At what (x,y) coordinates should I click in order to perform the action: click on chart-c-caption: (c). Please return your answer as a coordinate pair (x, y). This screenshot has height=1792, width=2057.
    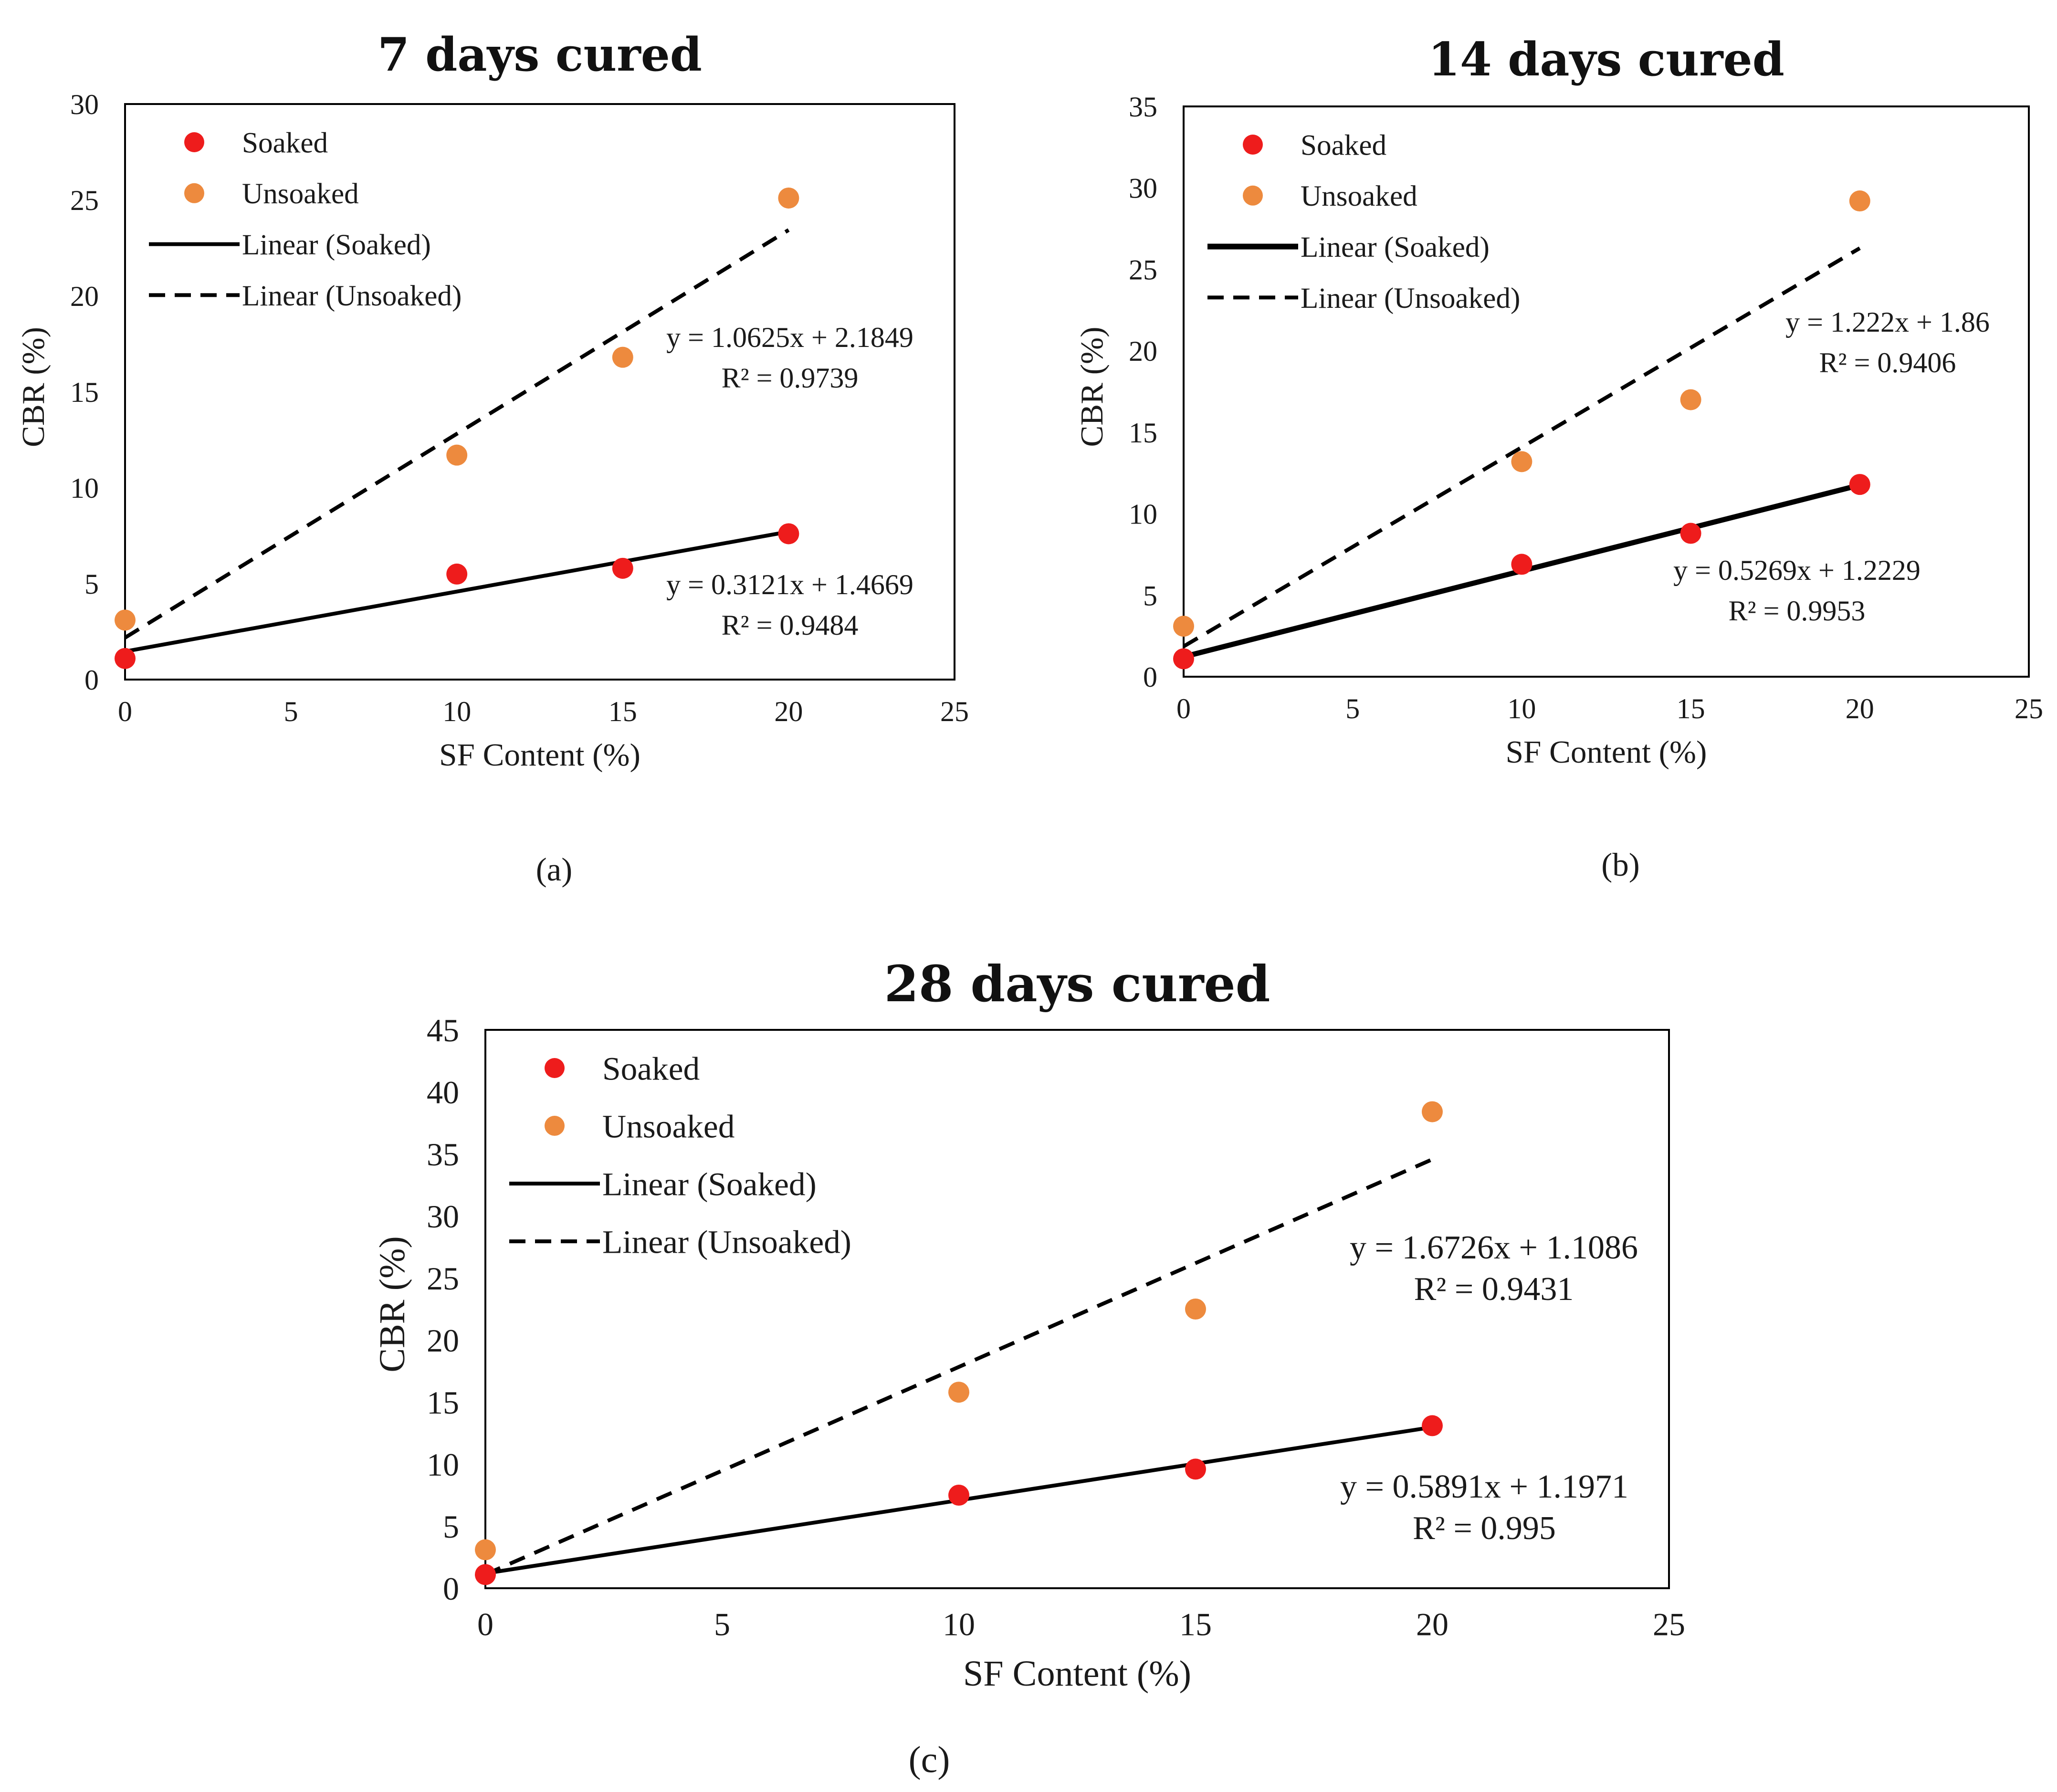
    Looking at the image, I should click on (930, 1759).